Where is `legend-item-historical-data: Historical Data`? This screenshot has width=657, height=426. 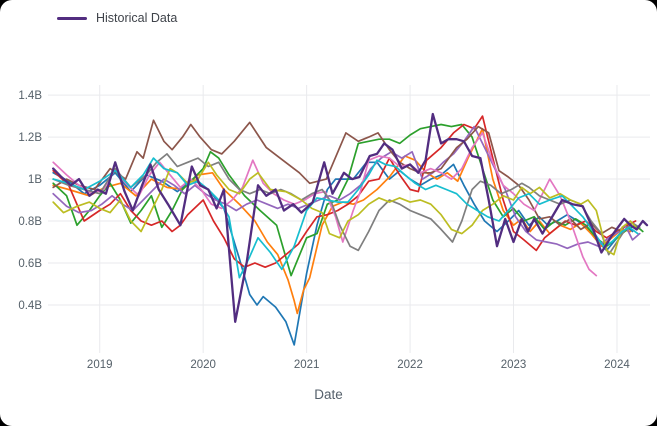
legend-item-historical-data: Historical Data is located at coordinates (117, 18).